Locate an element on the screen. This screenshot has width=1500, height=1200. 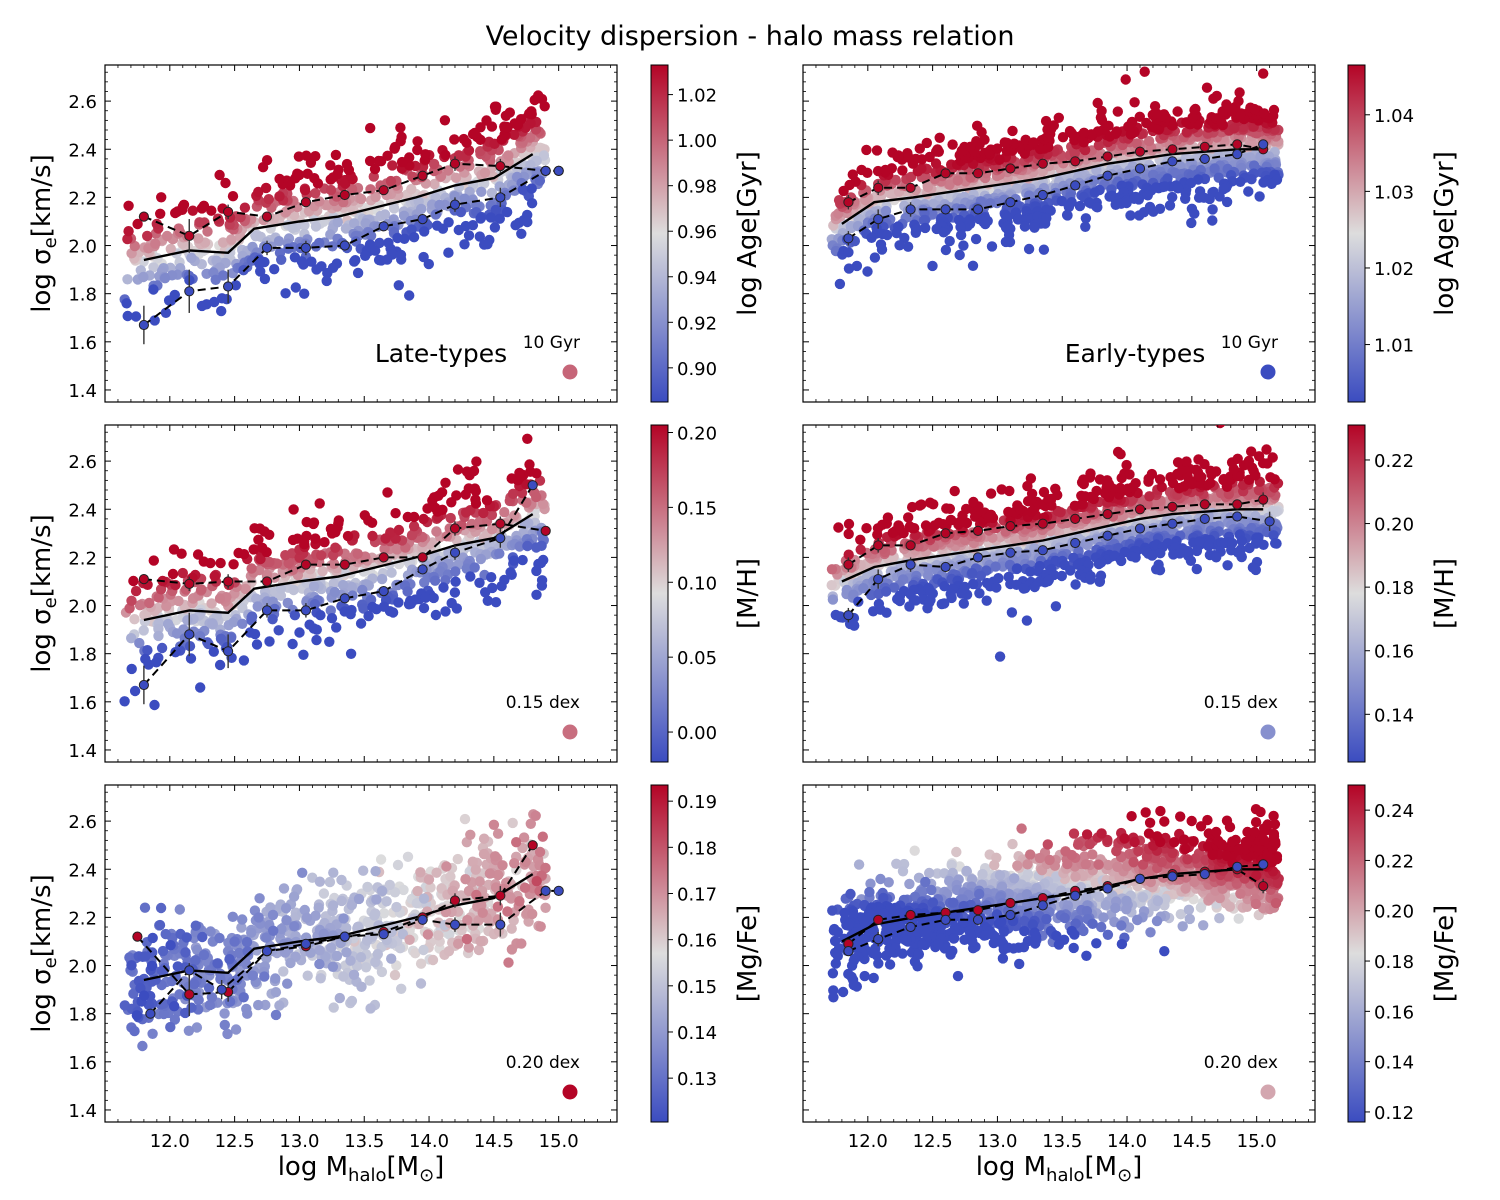
colorbar-tick-label: 0.92 is located at coordinates (697, 323).